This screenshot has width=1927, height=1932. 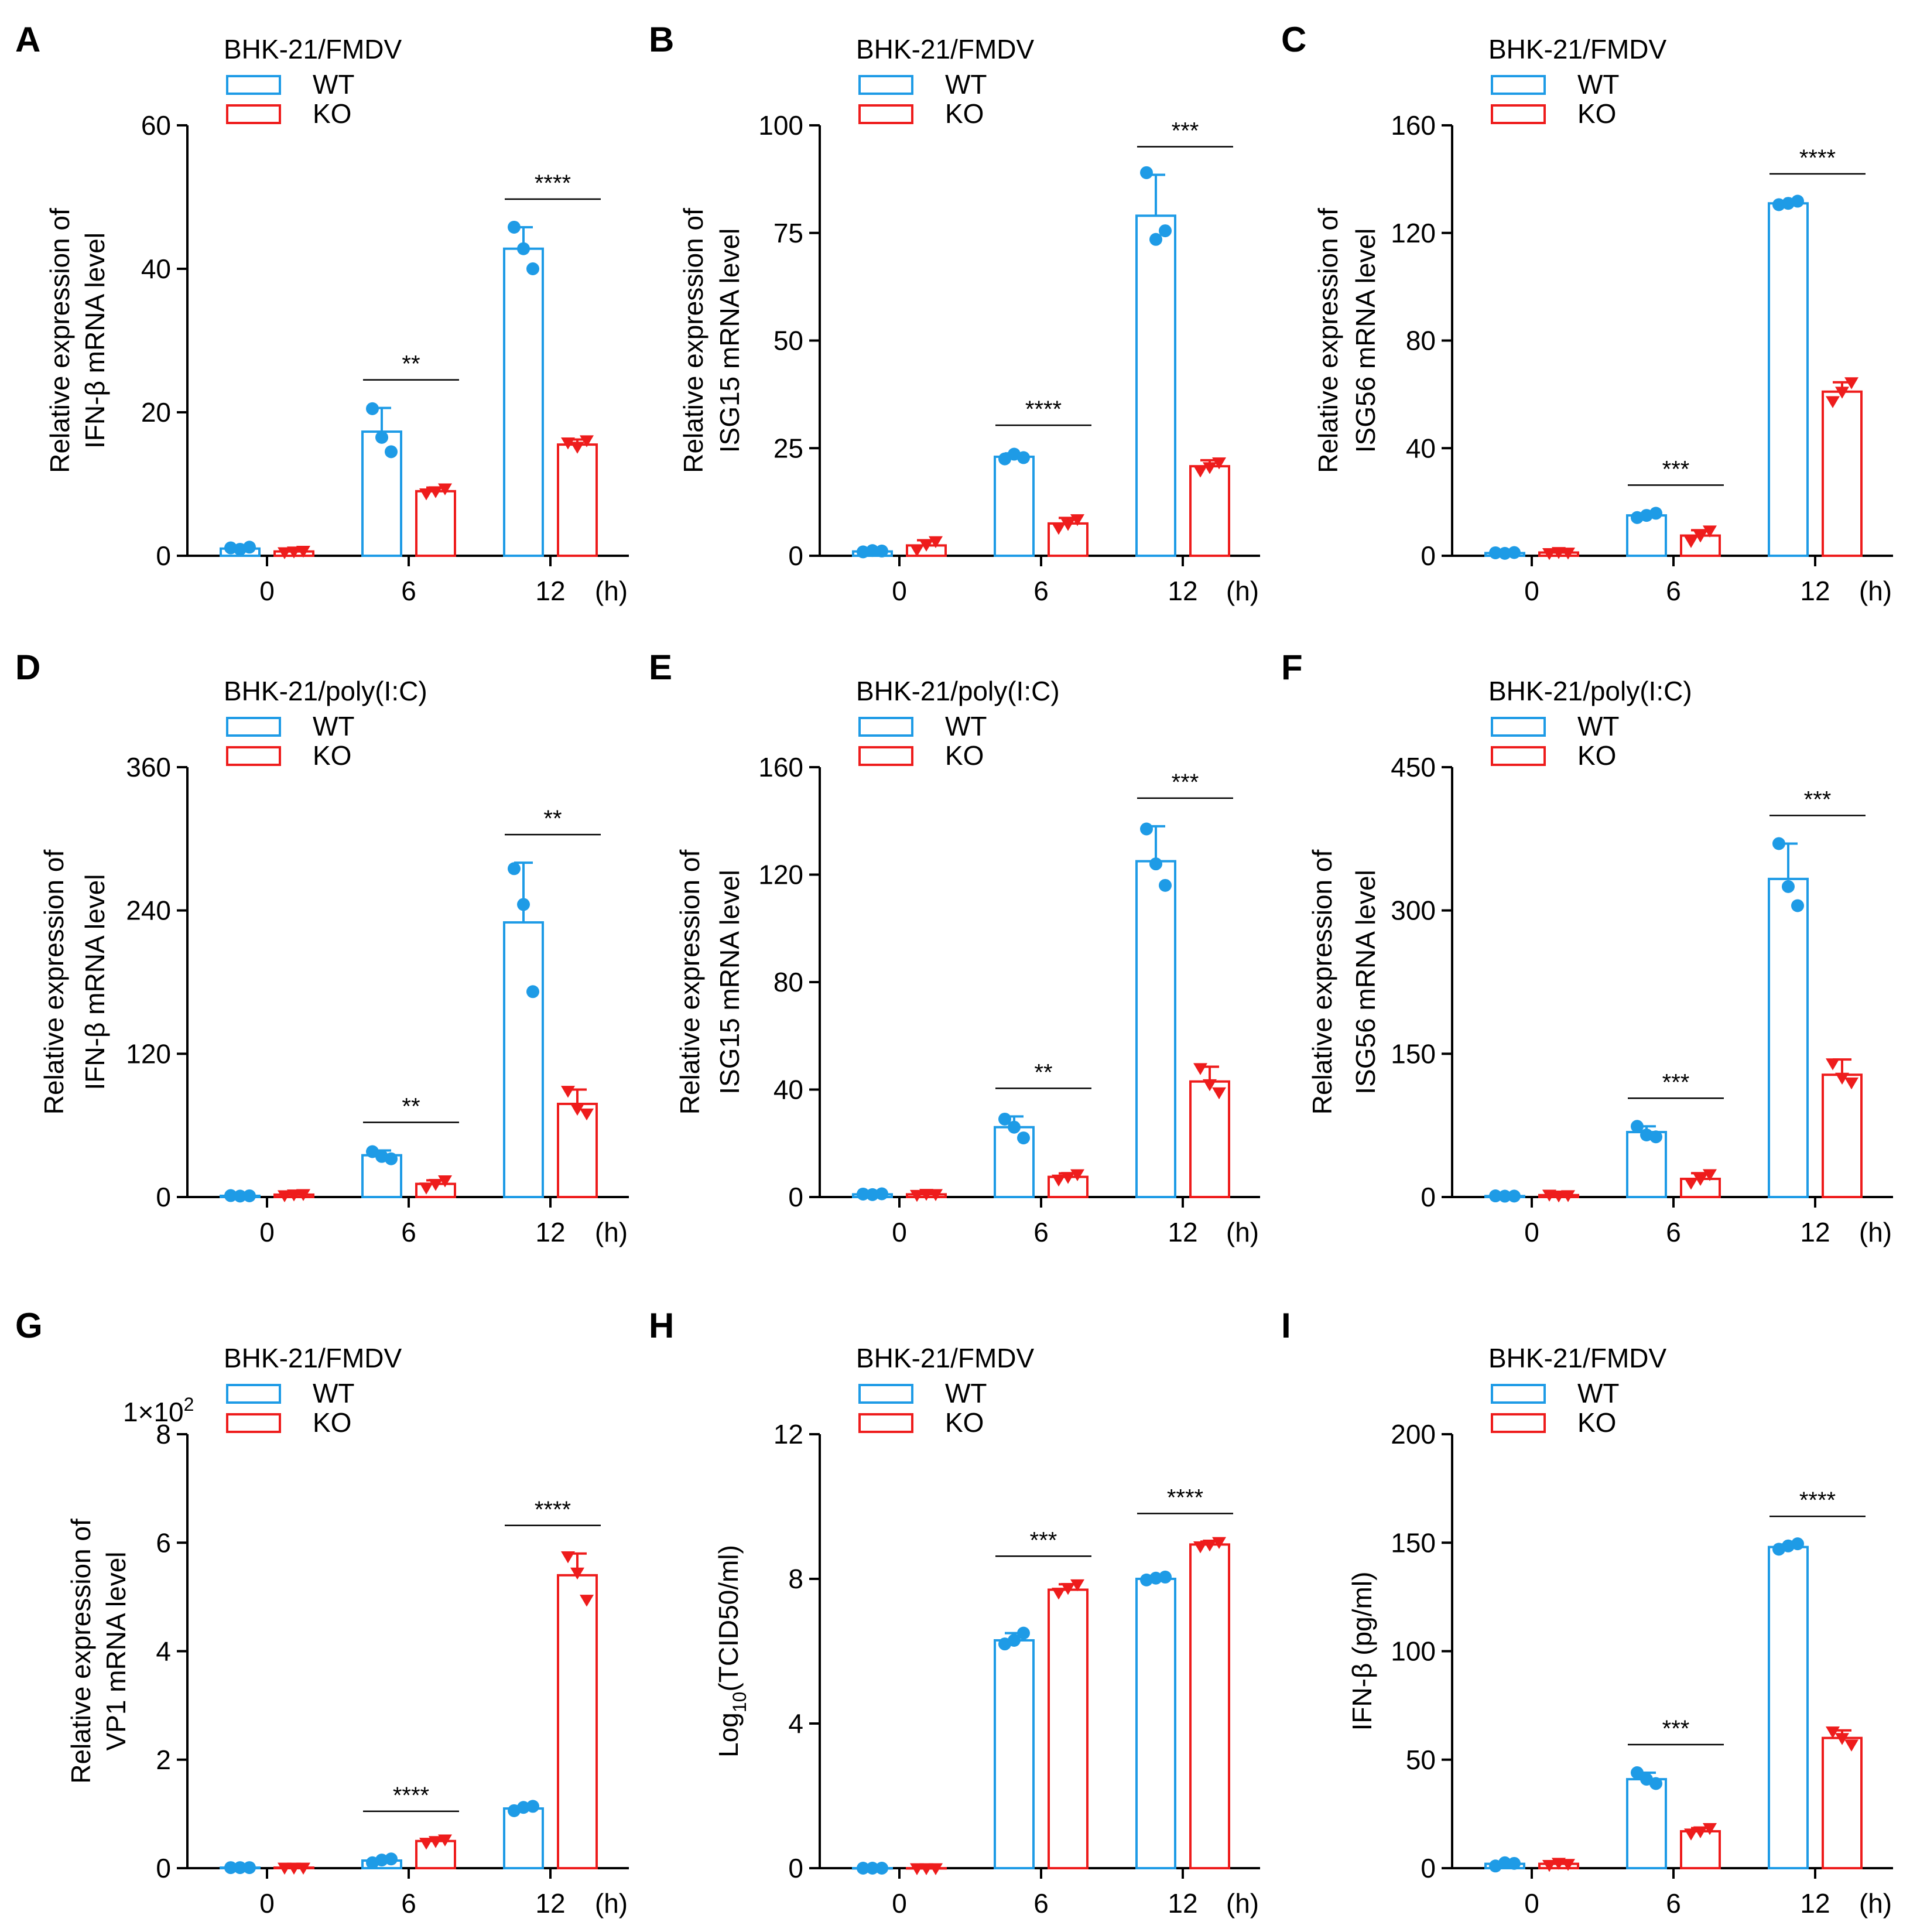 What do you see at coordinates (788, 982) in the screenshot?
I see `y-tick-label: 80` at bounding box center [788, 982].